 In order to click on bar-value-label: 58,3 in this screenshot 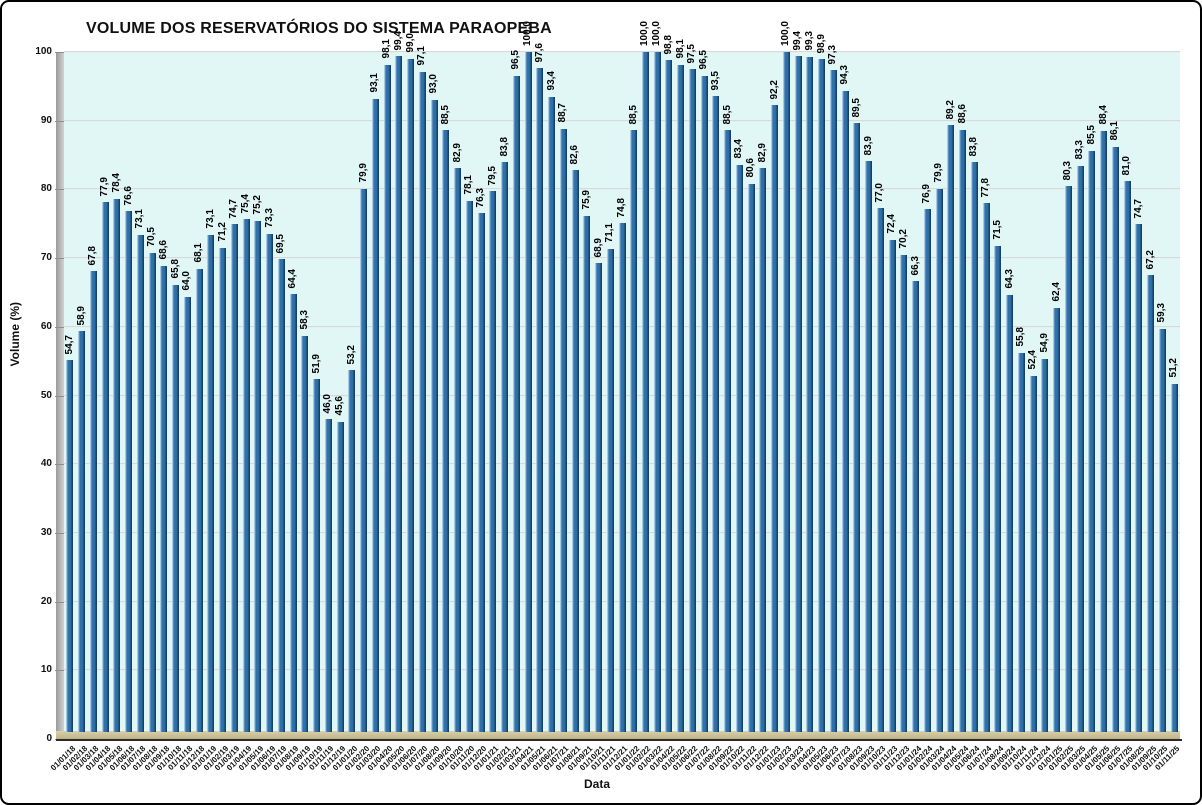, I will do `click(304, 320)`.